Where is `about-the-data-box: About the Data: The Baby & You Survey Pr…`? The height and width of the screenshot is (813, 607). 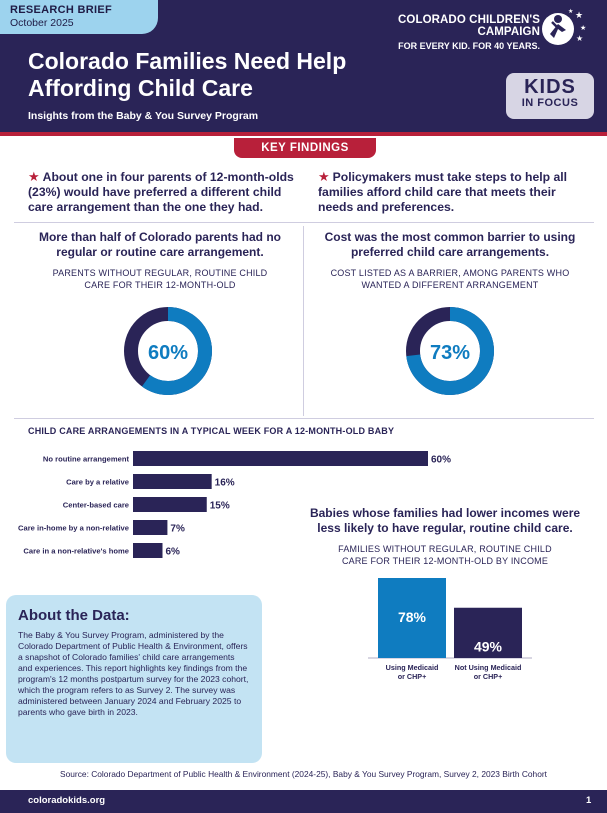 about-the-data-box: About the Data: The Baby & You Survey Pr… is located at coordinates (134, 679).